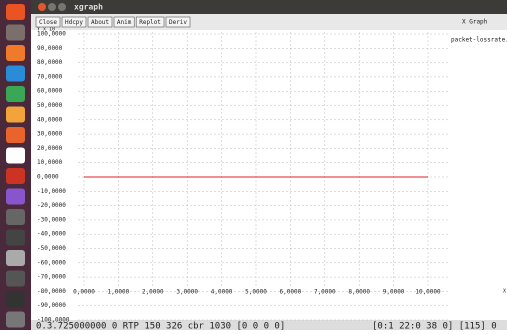 The image size is (507, 334). What do you see at coordinates (51, 234) in the screenshot?
I see `y-tick-label: -40,0000` at bounding box center [51, 234].